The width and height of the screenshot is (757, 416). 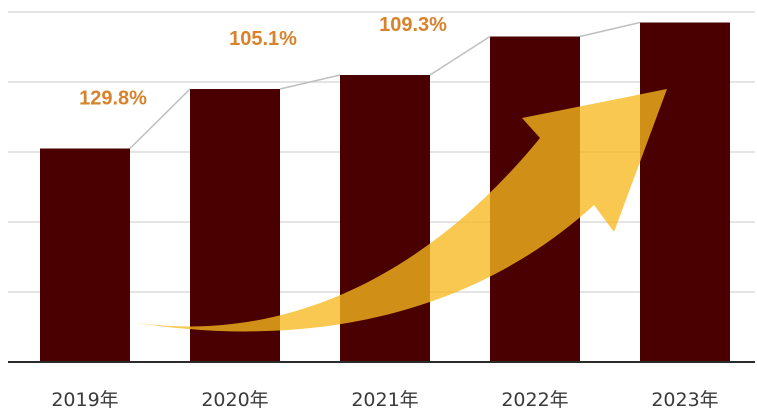 I want to click on x-axis-tick-labels: 2019年 2020年 2021年 2022年 2023年, so click(x=384, y=400).